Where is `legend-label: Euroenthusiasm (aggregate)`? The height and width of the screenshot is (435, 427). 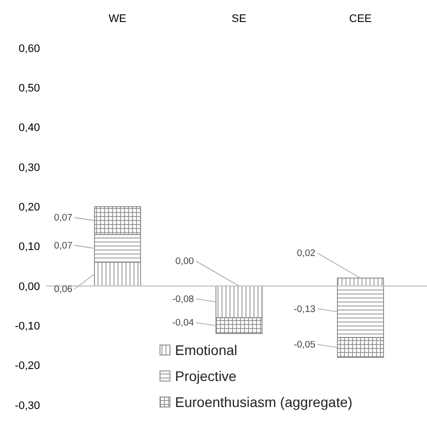
legend-label: Euroenthusiasm (aggregate) is located at coordinates (263, 402).